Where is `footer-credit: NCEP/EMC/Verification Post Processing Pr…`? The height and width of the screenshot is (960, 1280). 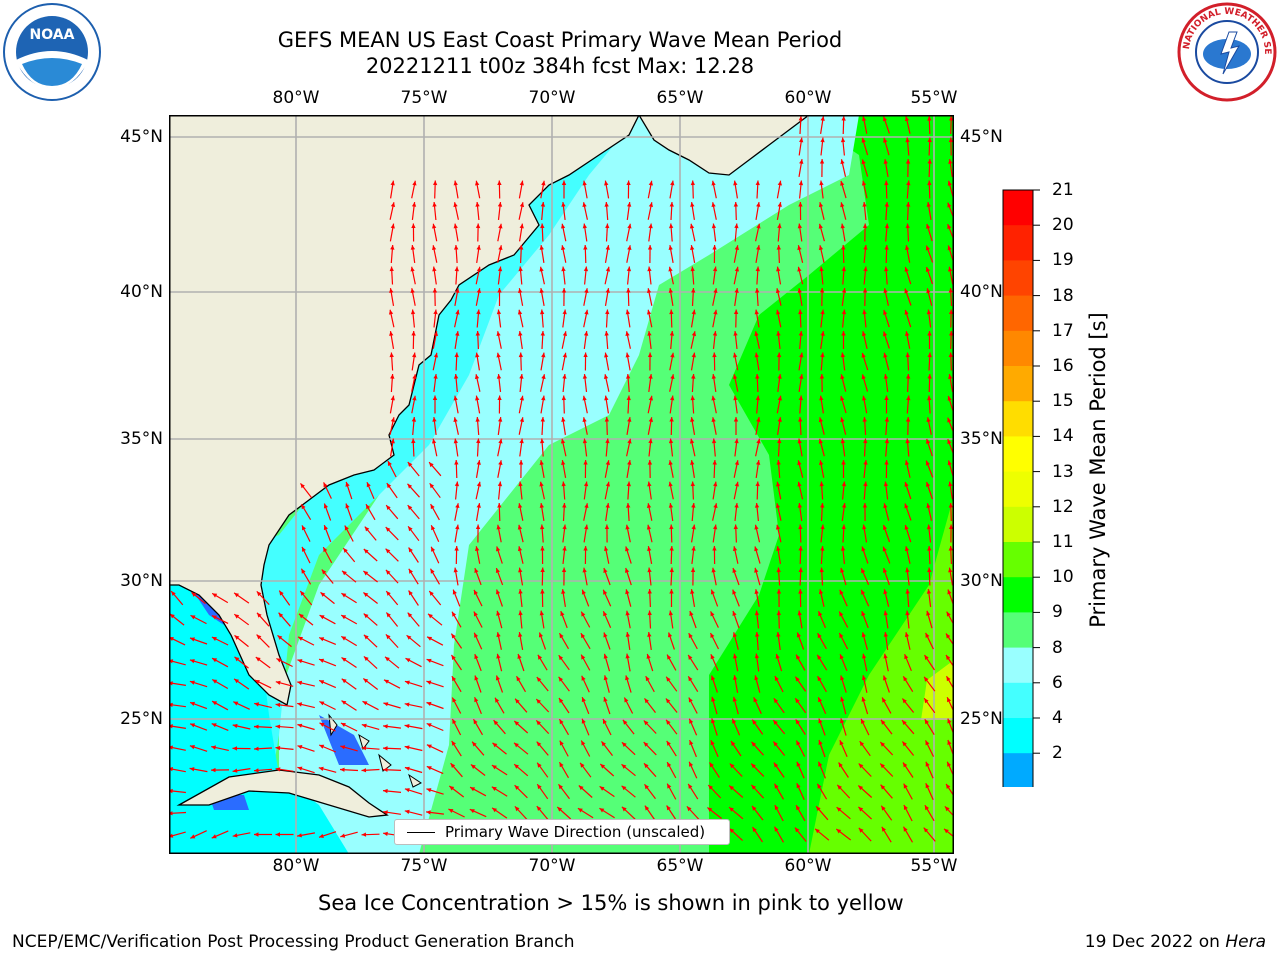
footer-credit: NCEP/EMC/Verification Post Processing Pr… is located at coordinates (293, 942).